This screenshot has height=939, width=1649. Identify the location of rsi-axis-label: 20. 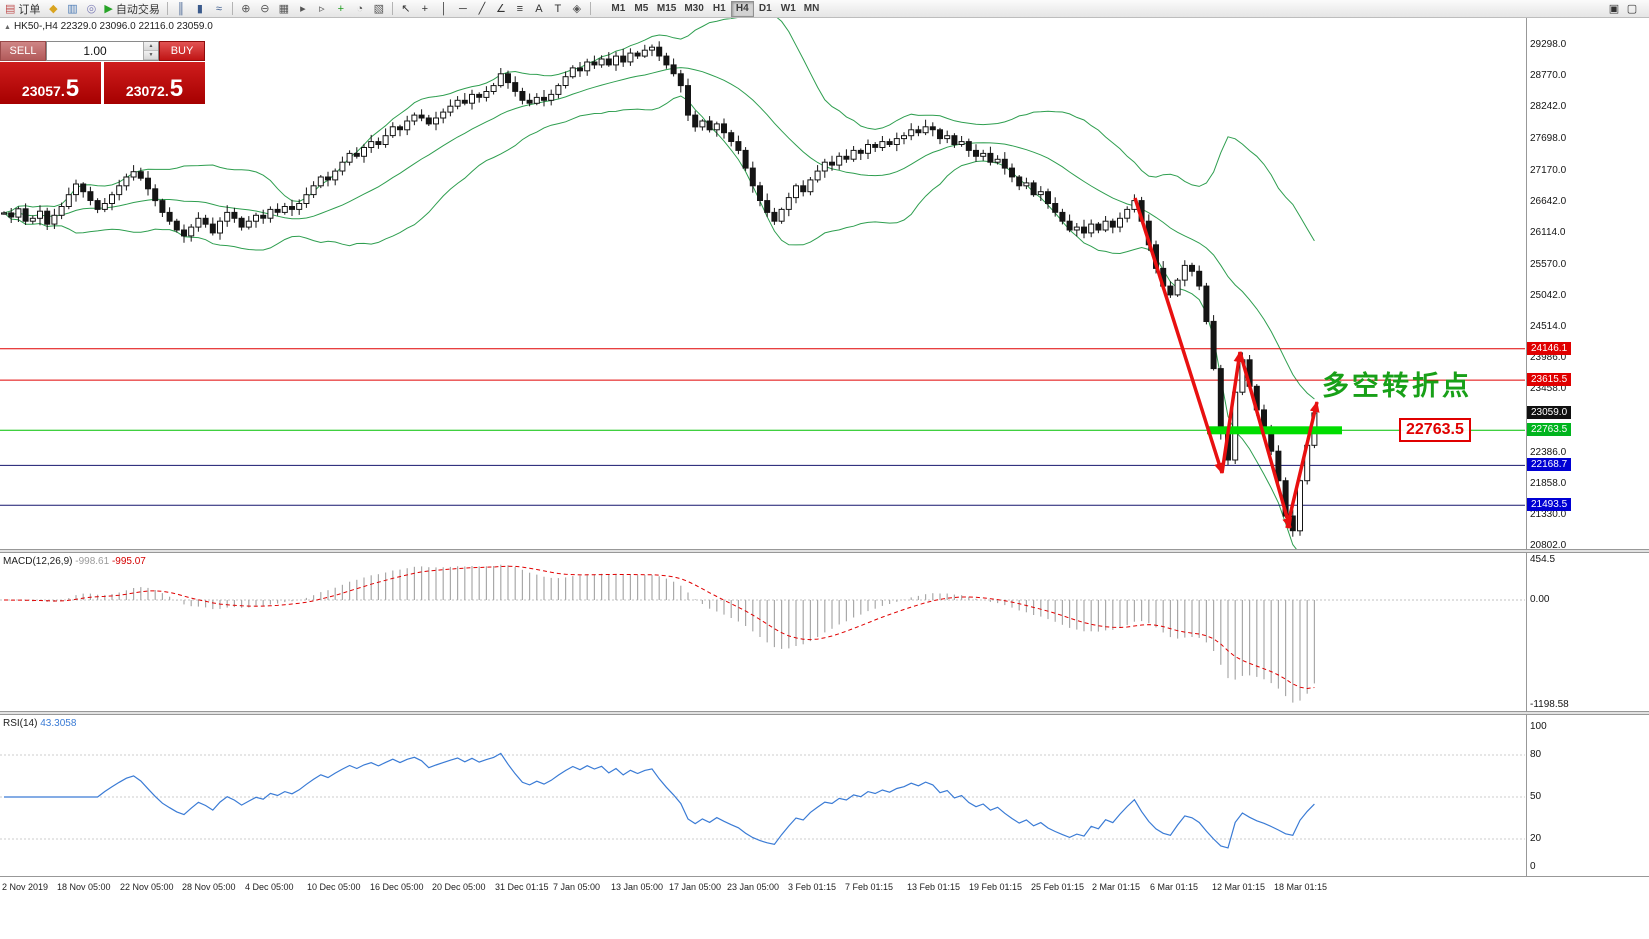
(1536, 838).